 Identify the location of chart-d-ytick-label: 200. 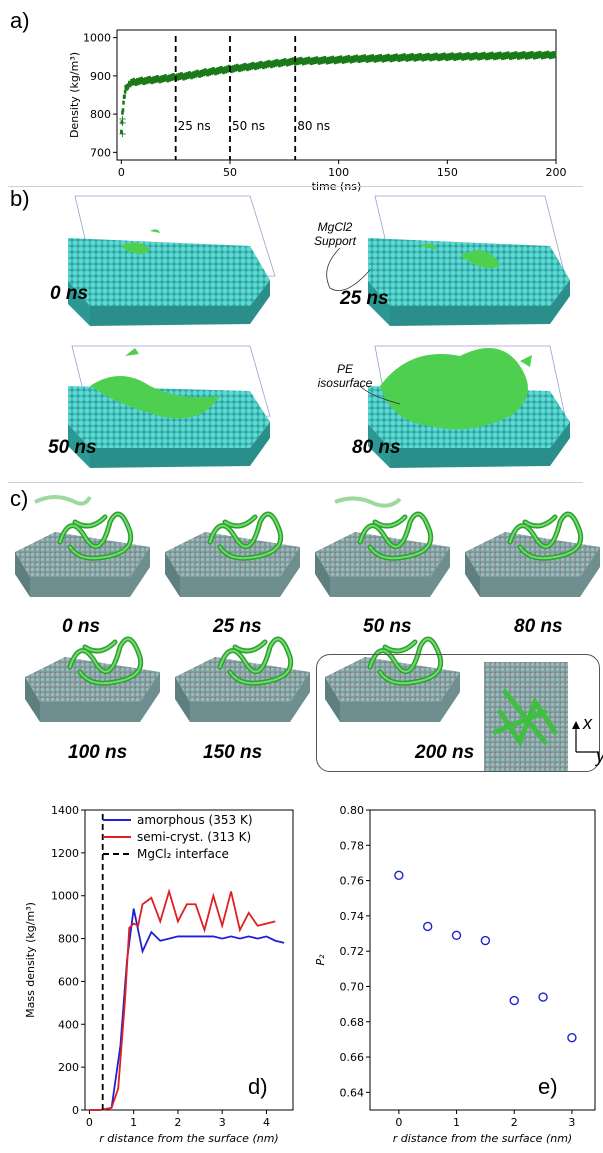
(68, 1067).